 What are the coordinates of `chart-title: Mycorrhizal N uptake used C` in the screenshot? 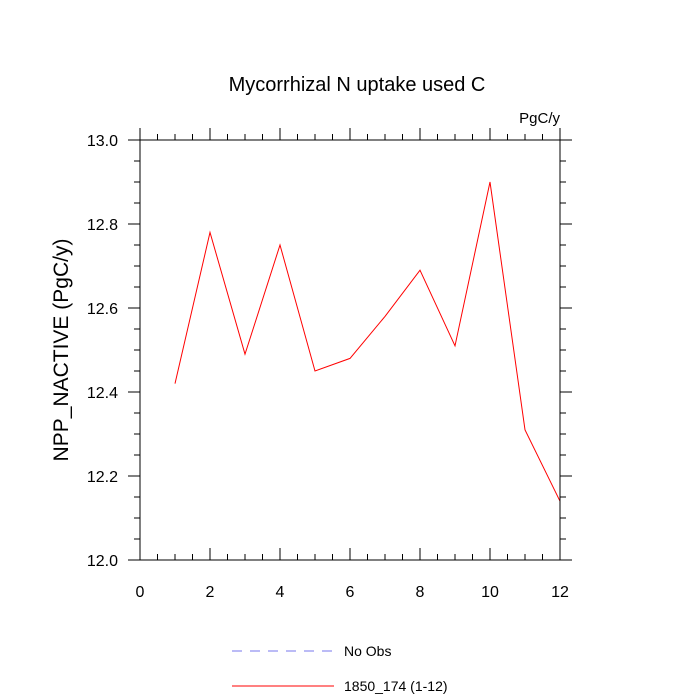 It's located at (357, 85).